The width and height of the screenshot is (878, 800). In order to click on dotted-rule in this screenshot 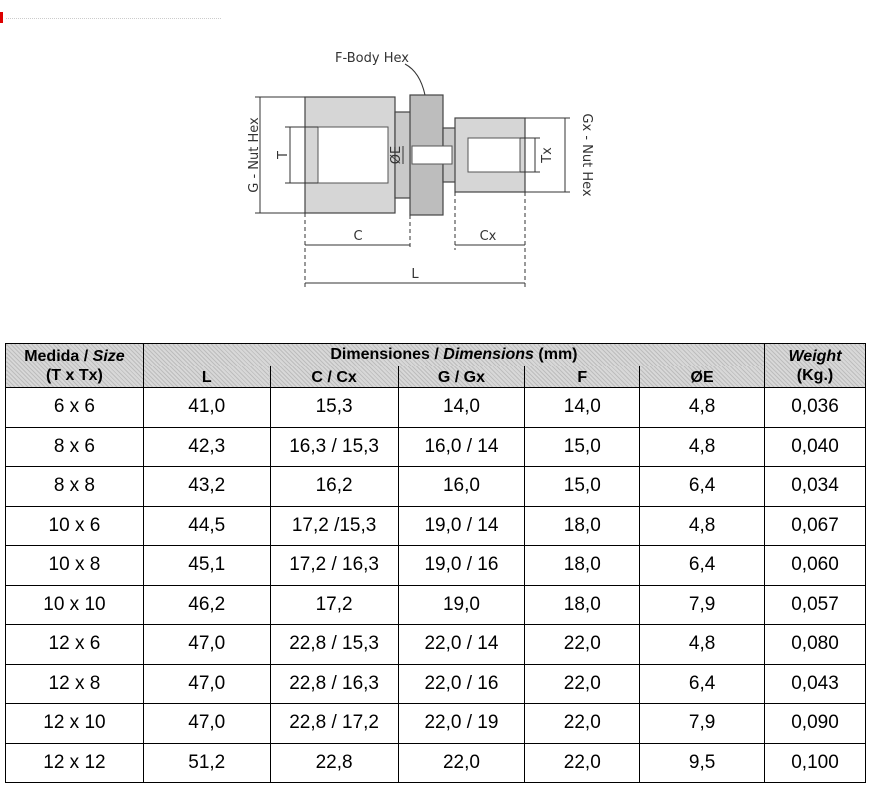, I will do `click(113, 18)`.